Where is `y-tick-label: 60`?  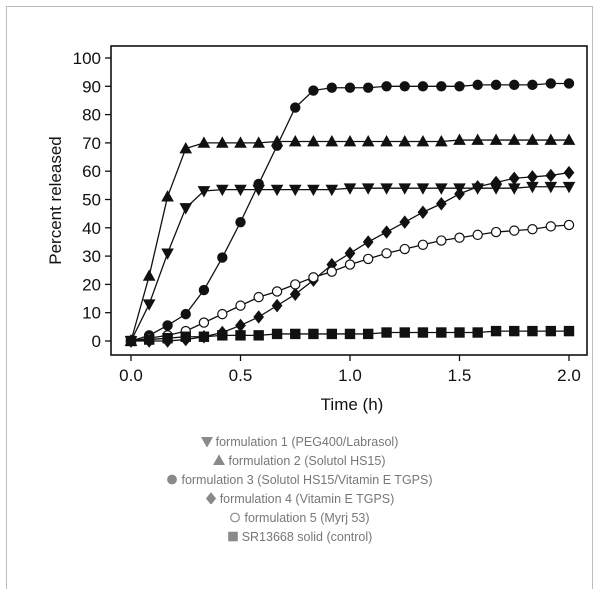 y-tick-label: 60 is located at coordinates (91, 171).